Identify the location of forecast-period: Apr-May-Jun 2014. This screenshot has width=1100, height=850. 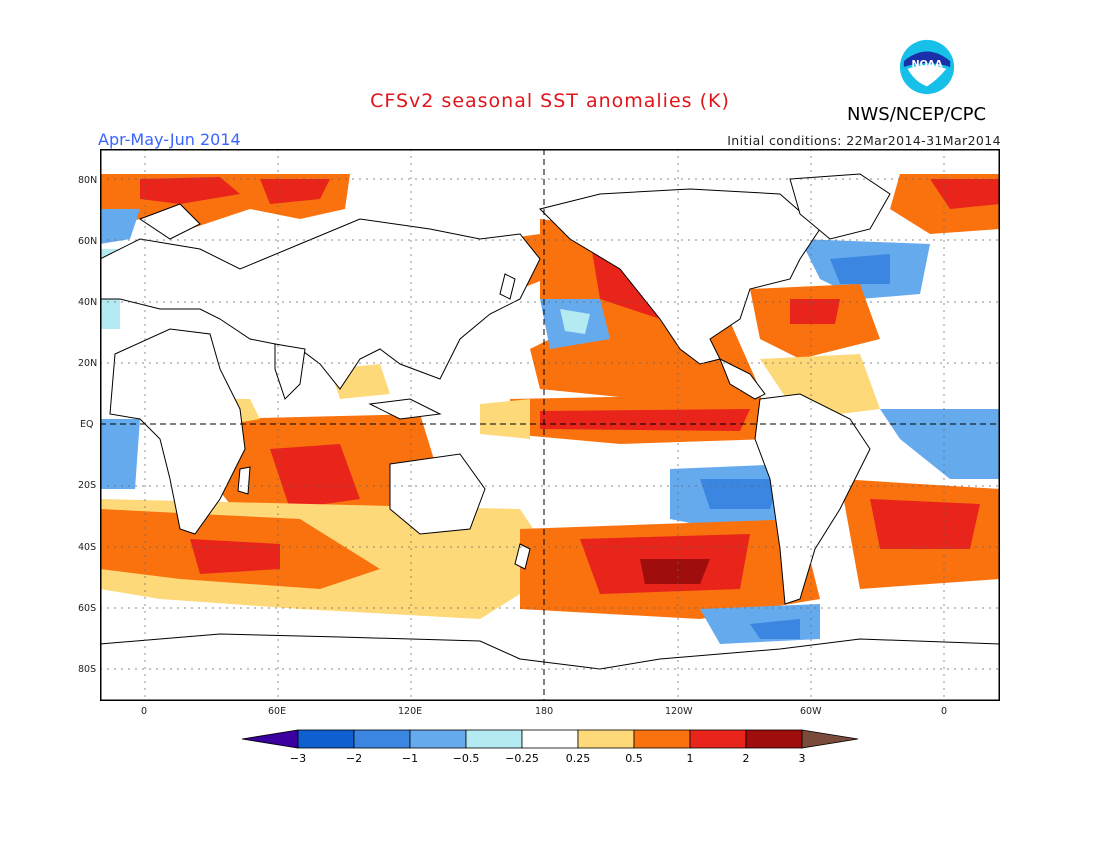
(169, 139).